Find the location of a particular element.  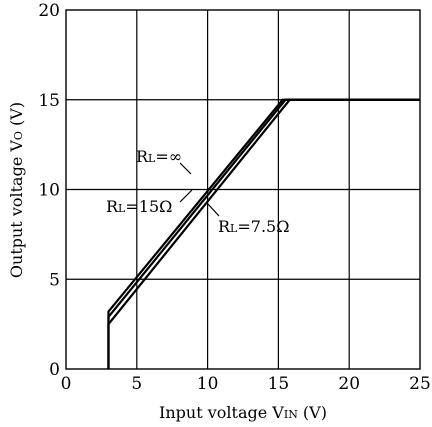

x-tick-label-20: 20 is located at coordinates (349, 384).